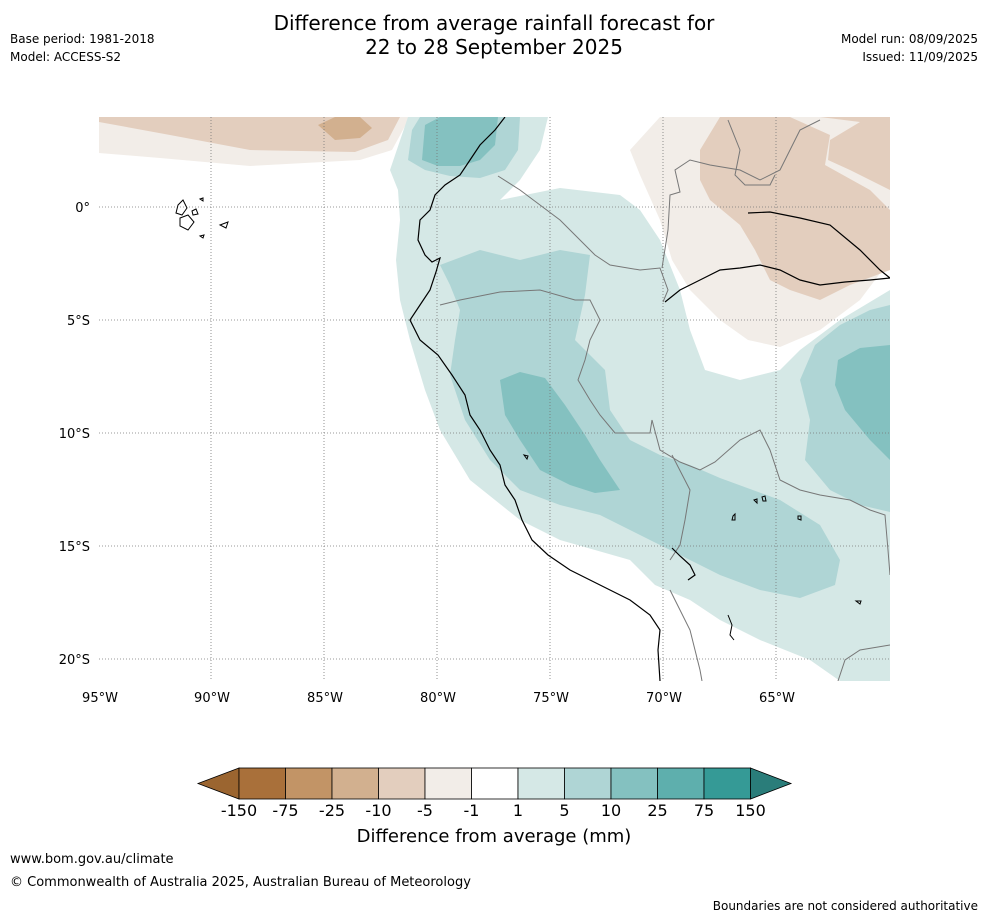 The width and height of the screenshot is (988, 919). What do you see at coordinates (795, 208) in the screenshot?
I see `dry-area-east-inner` at bounding box center [795, 208].